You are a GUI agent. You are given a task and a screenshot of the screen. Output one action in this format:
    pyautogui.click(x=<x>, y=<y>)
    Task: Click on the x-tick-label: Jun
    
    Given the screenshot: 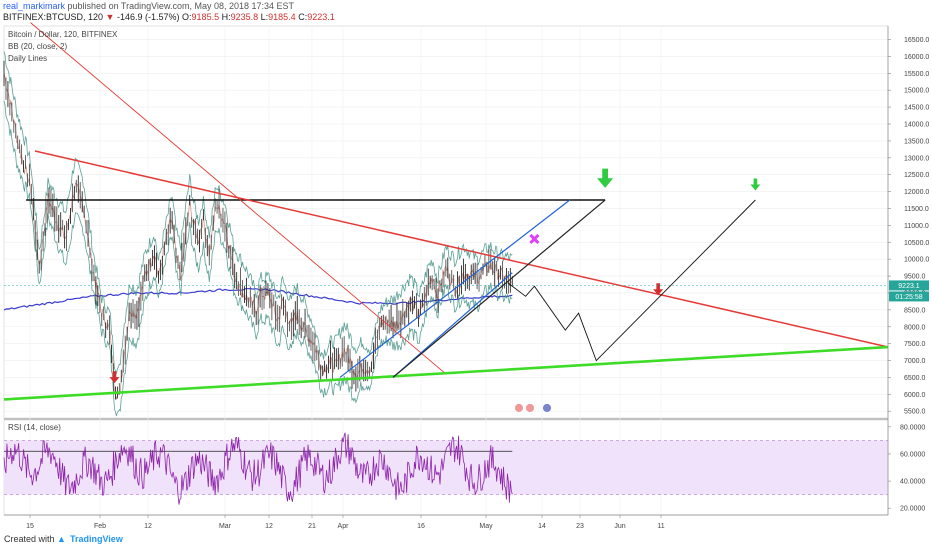 What is the action you would take?
    pyautogui.click(x=619, y=526)
    